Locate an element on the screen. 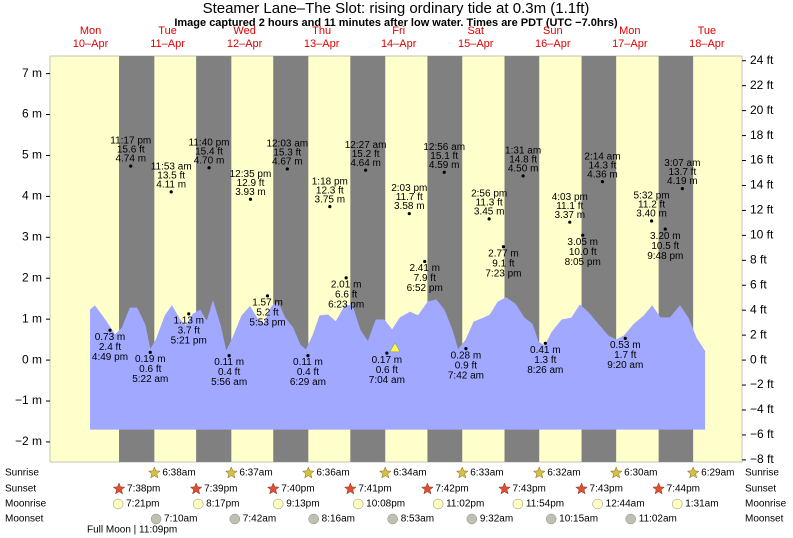 The height and width of the screenshot is (538, 793). astro-row-label: Sunrise is located at coordinates (22, 473).